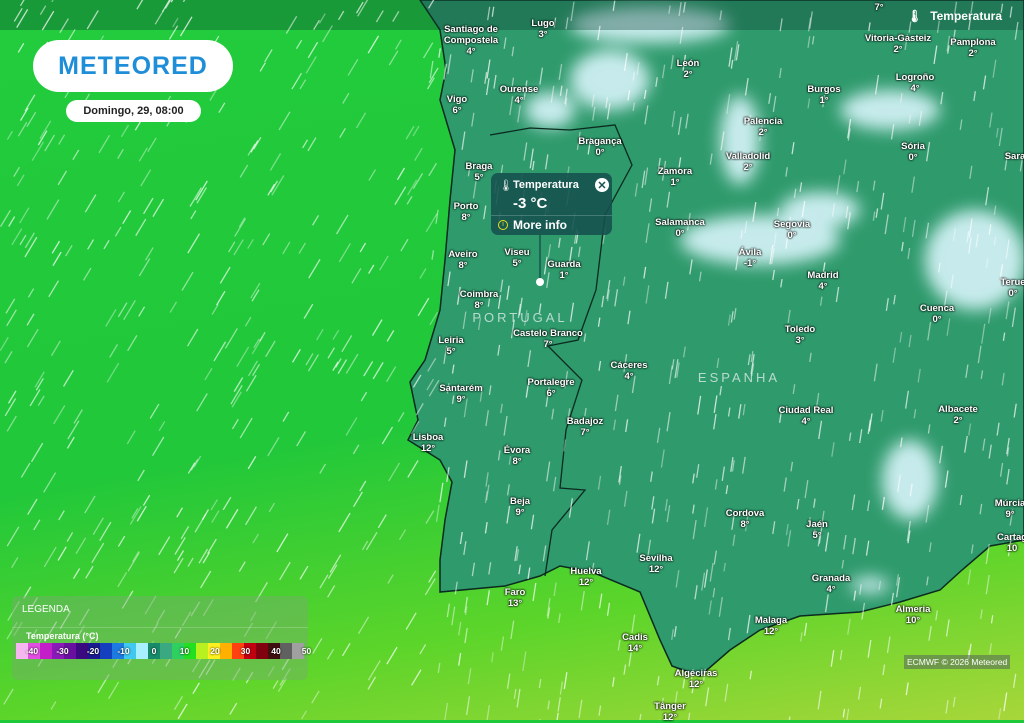  I want to click on close-icon: ✕, so click(602, 185).